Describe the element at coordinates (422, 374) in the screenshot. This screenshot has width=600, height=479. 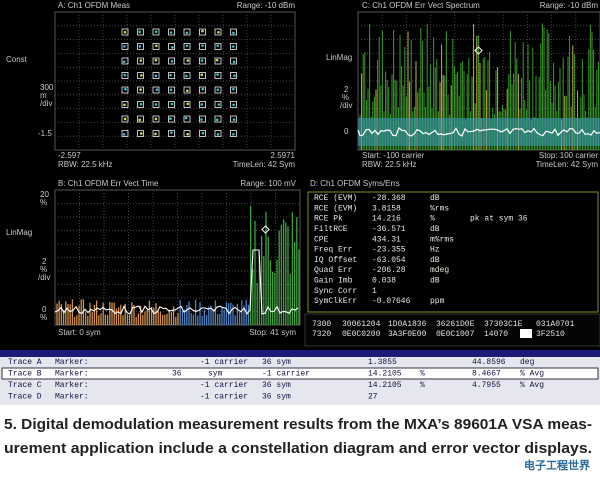
I see `trace-cell: %` at that location.